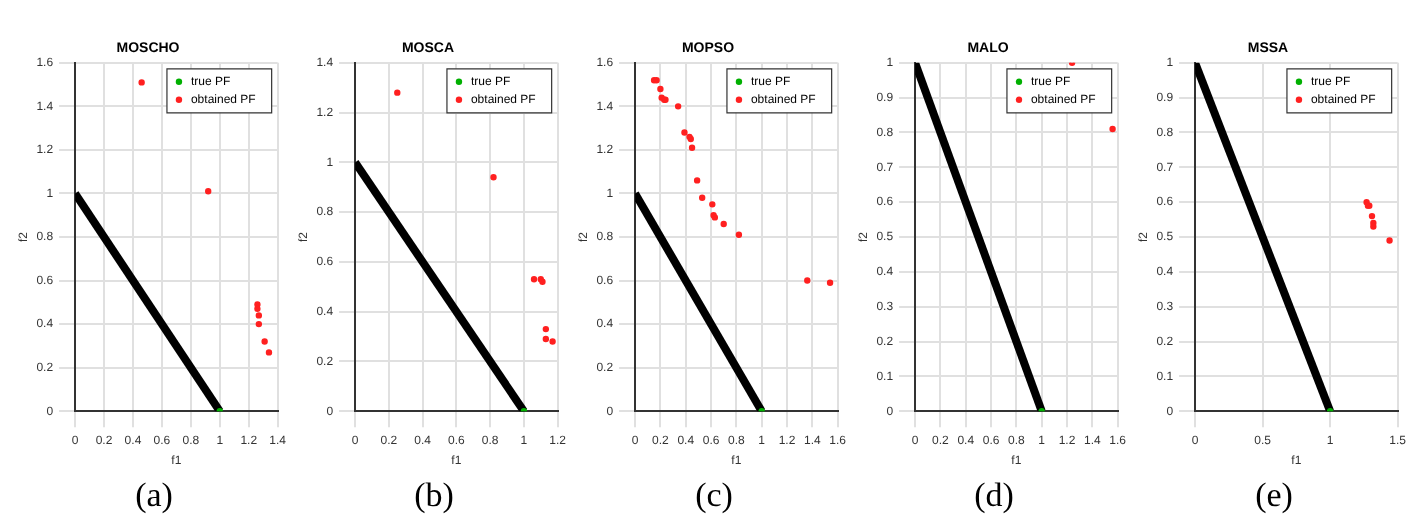 The width and height of the screenshot is (1416, 530). I want to click on text: (e), so click(1274, 496).